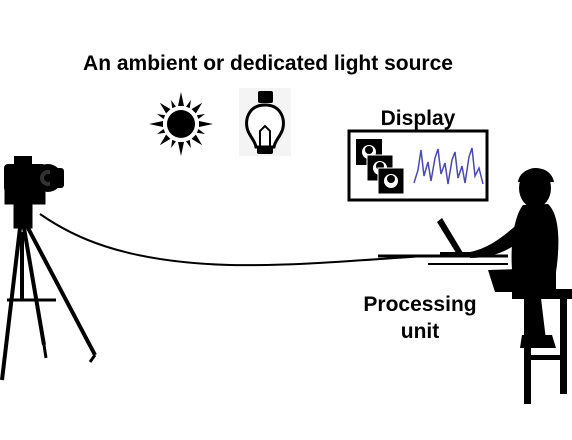 Image resolution: width=572 pixels, height=440 pixels. Describe the element at coordinates (34, 174) in the screenshot. I see `camera-icon` at that location.